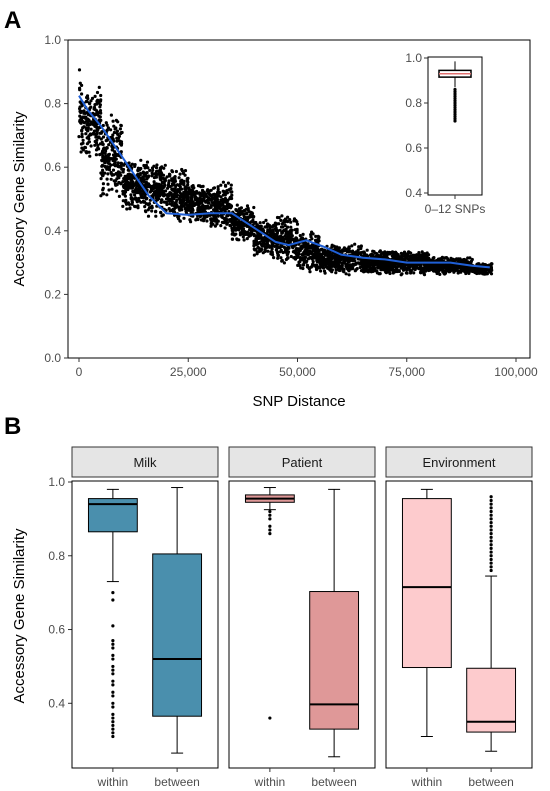  What do you see at coordinates (413, 103) in the screenshot?
I see `inset-y-tick-label: 0.8` at bounding box center [413, 103].